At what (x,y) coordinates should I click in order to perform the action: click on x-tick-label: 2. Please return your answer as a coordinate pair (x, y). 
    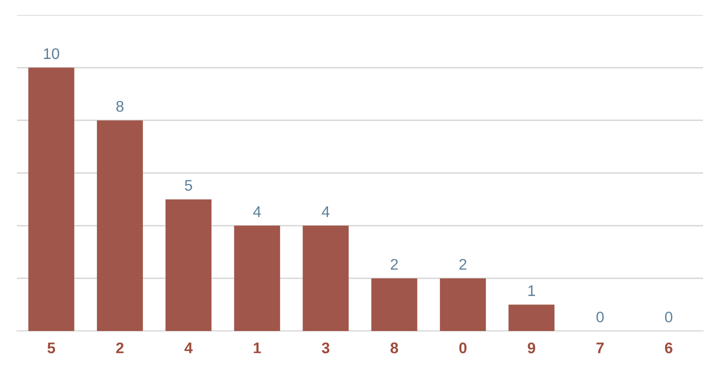
    Looking at the image, I should click on (120, 348).